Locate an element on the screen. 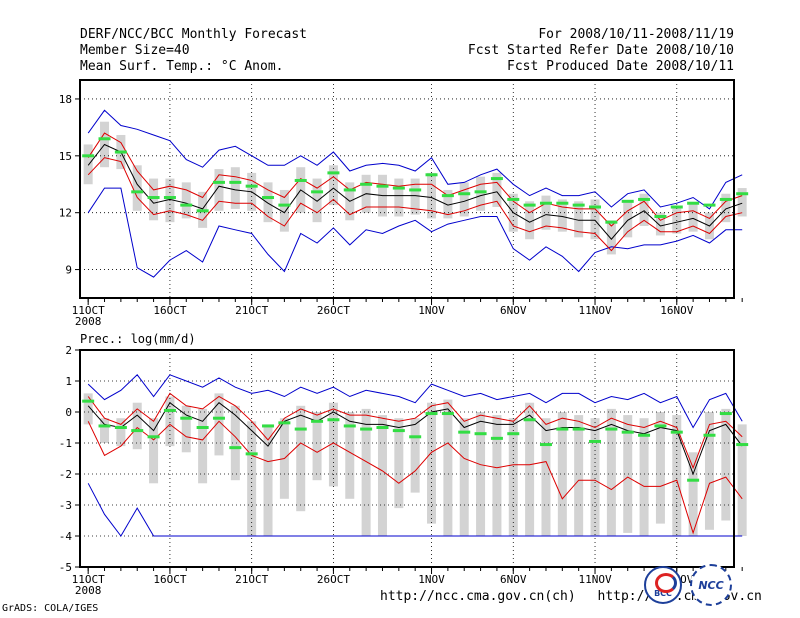 This screenshot has width=800, height=618. series-line-min is located at coordinates (415, 510).